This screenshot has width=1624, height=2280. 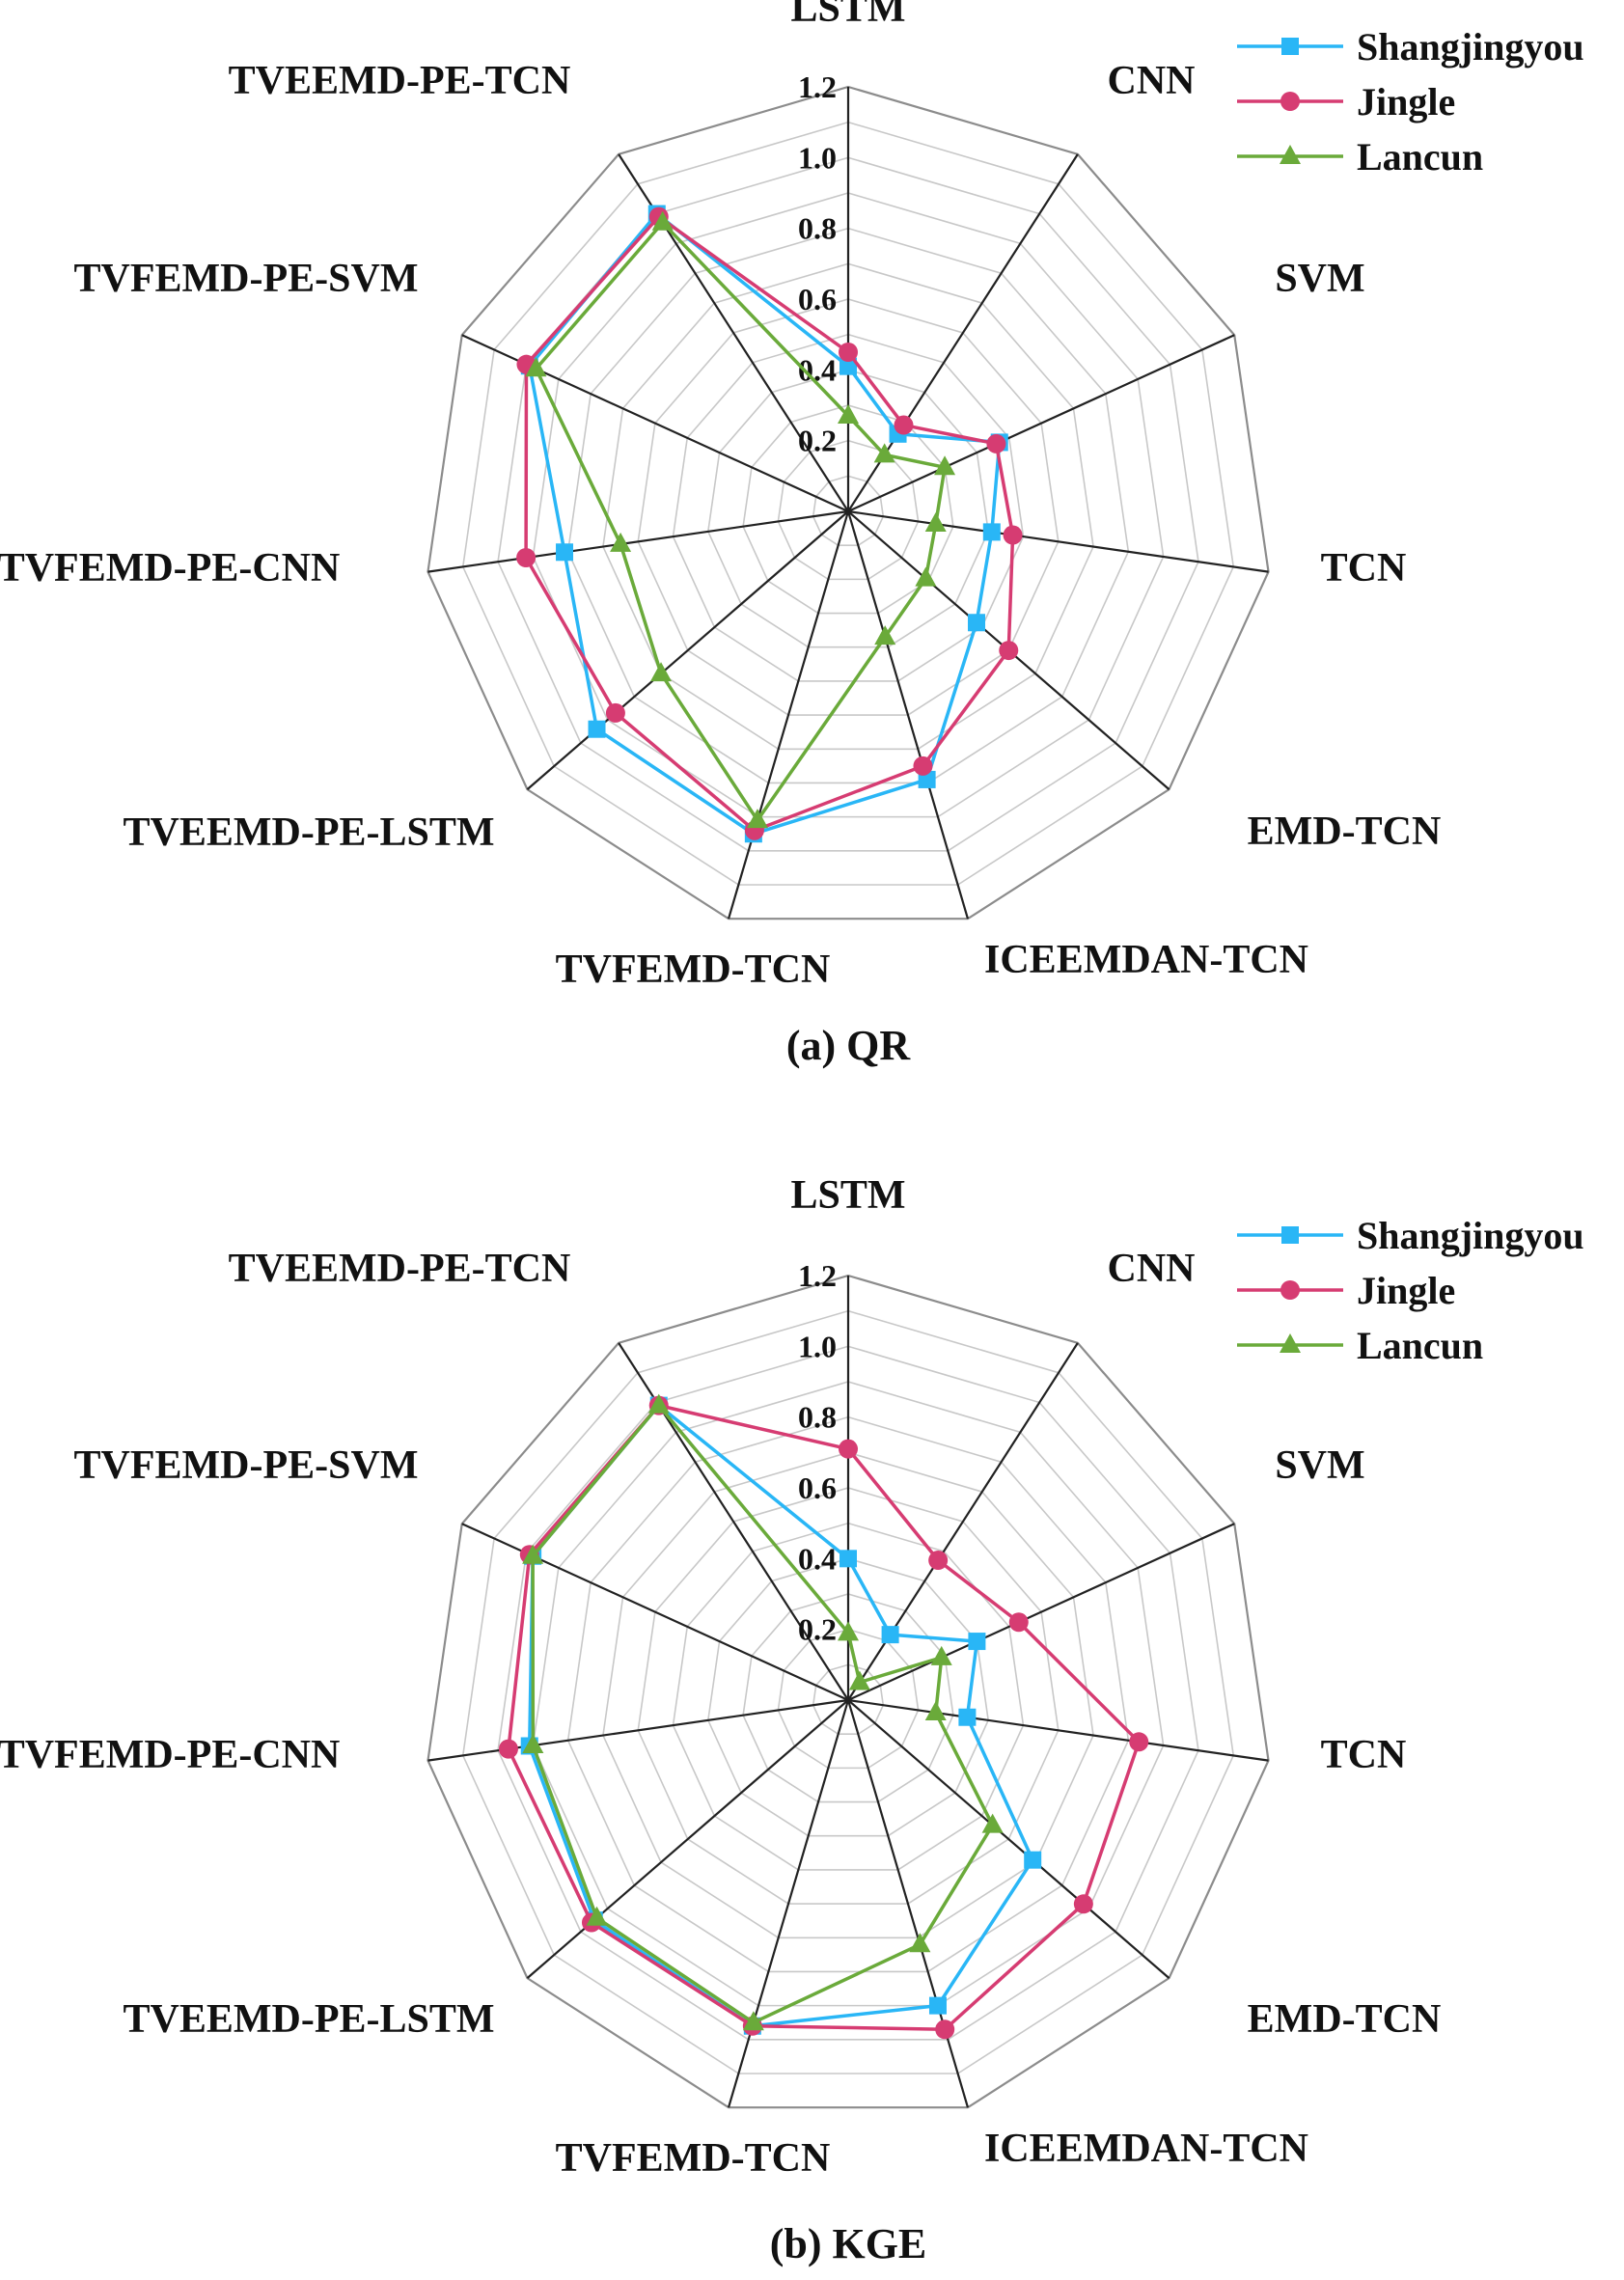 I want to click on category-label: TVEEMD-PE-TCN, so click(x=400, y=1269).